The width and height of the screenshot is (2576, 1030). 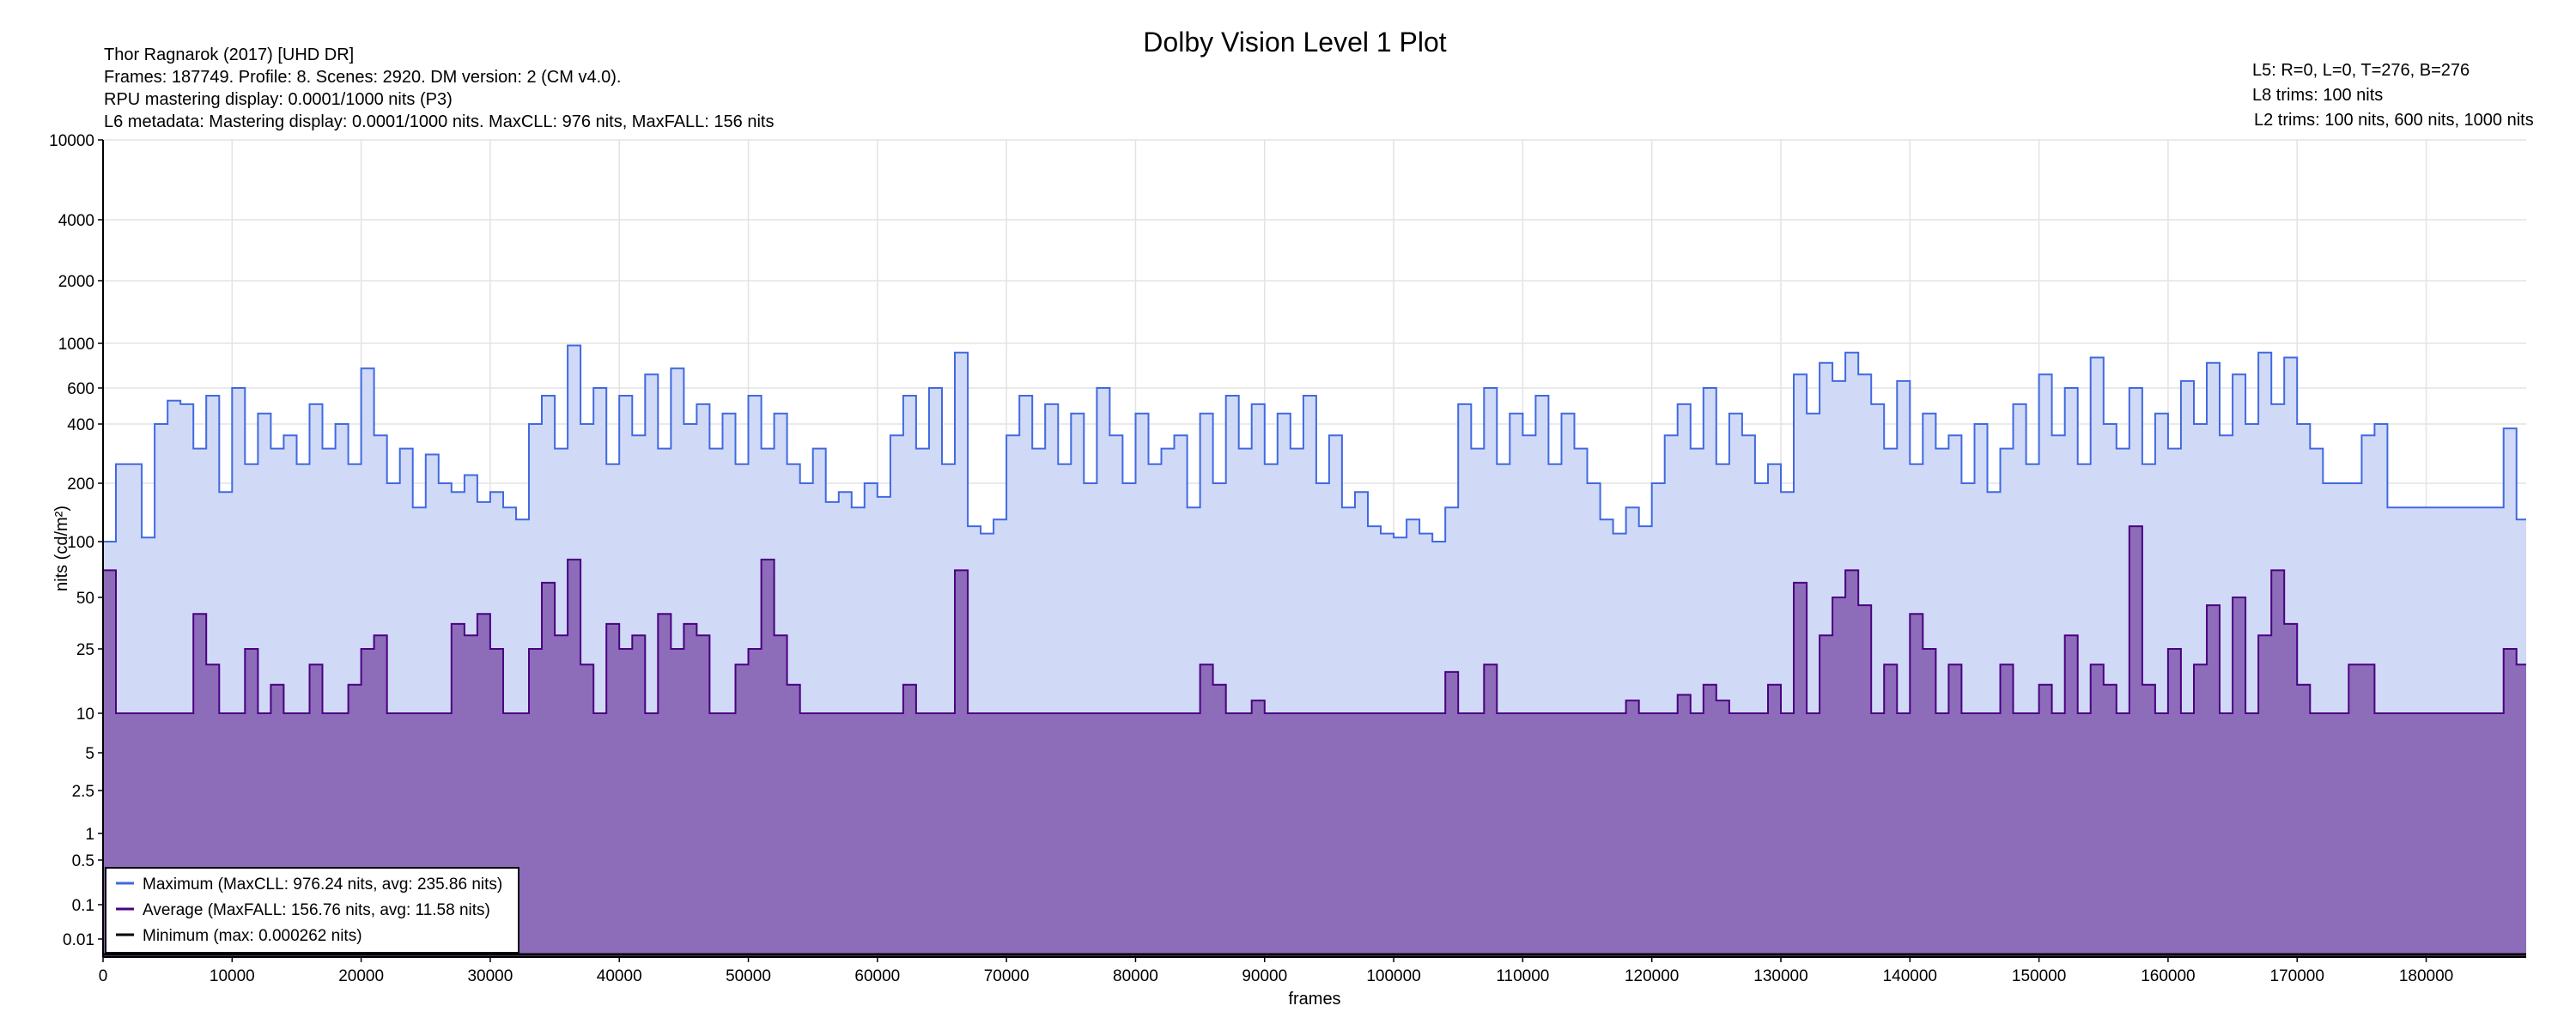 I want to click on x-tick-label: 110000, so click(x=1522, y=976).